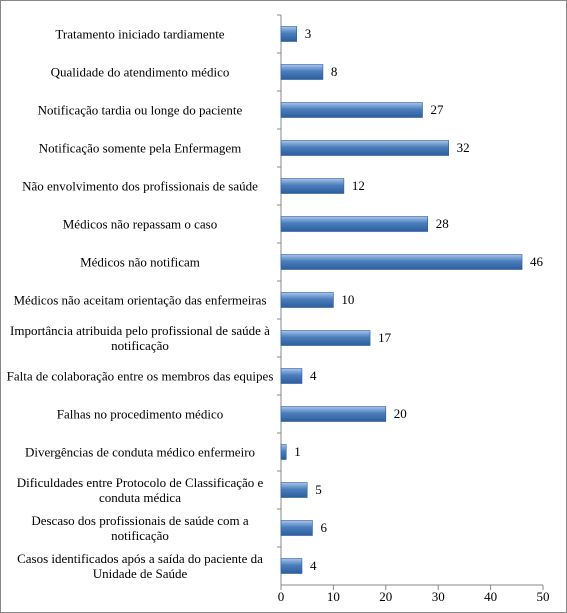  I want to click on value-label: 5, so click(318, 489).